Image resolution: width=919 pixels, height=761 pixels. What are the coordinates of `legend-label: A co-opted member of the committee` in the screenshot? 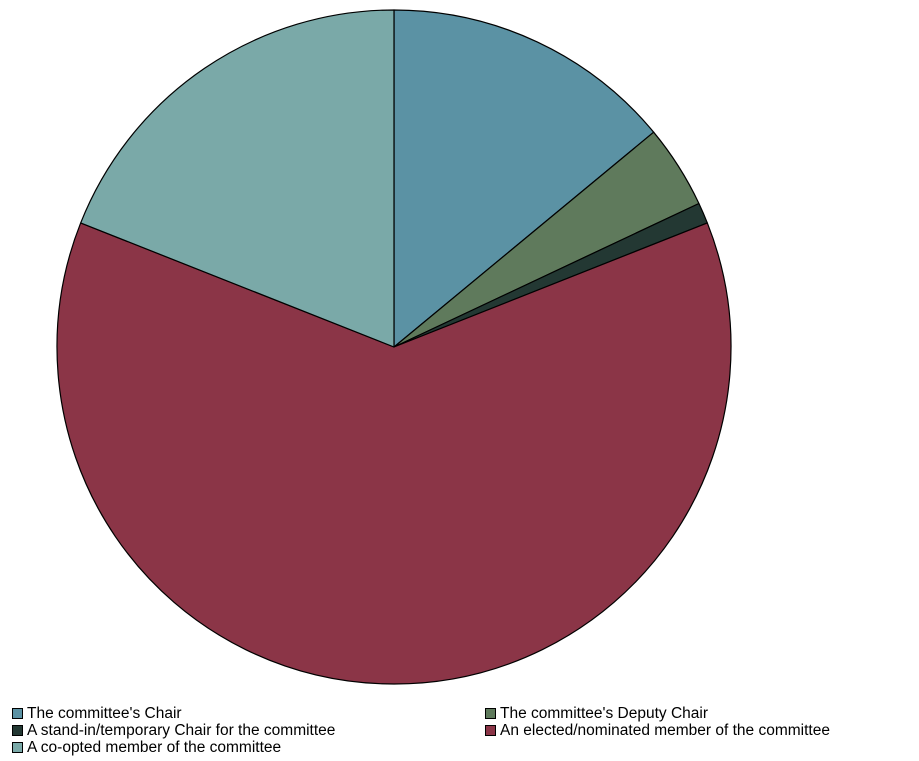 It's located at (154, 747).